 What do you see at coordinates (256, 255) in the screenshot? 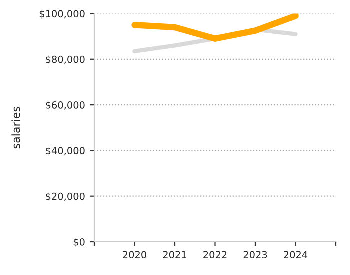
I see `x-tick-label: 2023` at bounding box center [256, 255].